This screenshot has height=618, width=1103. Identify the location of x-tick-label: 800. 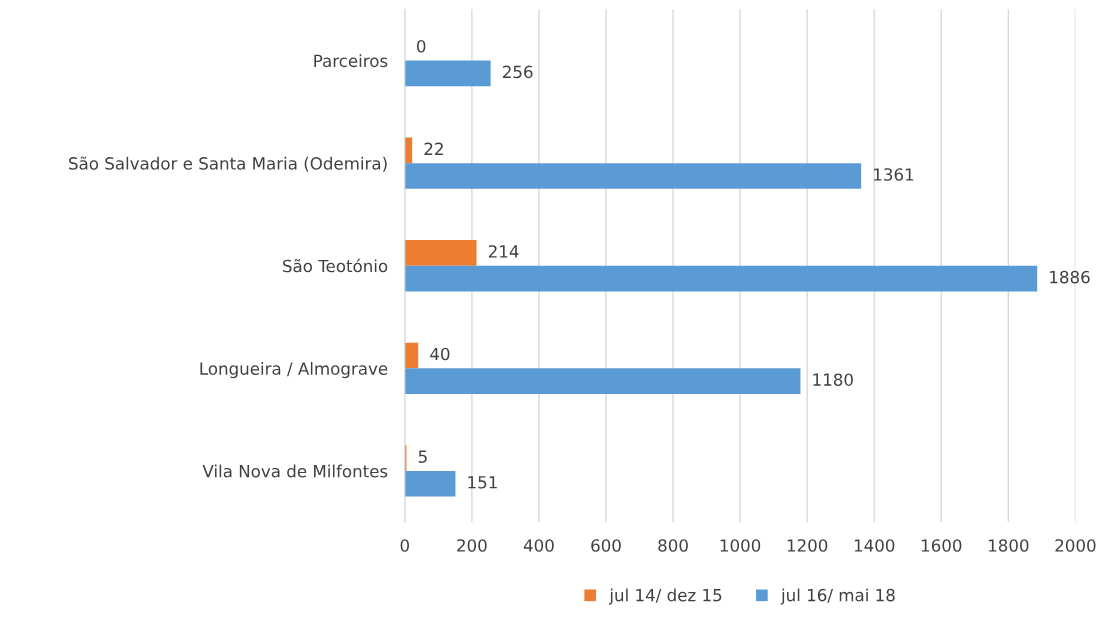
(673, 545).